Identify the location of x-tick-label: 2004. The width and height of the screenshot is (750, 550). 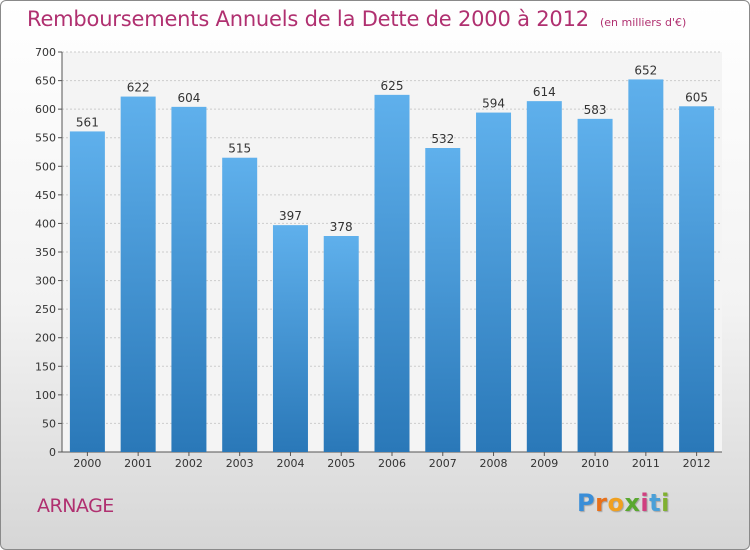
(290, 463).